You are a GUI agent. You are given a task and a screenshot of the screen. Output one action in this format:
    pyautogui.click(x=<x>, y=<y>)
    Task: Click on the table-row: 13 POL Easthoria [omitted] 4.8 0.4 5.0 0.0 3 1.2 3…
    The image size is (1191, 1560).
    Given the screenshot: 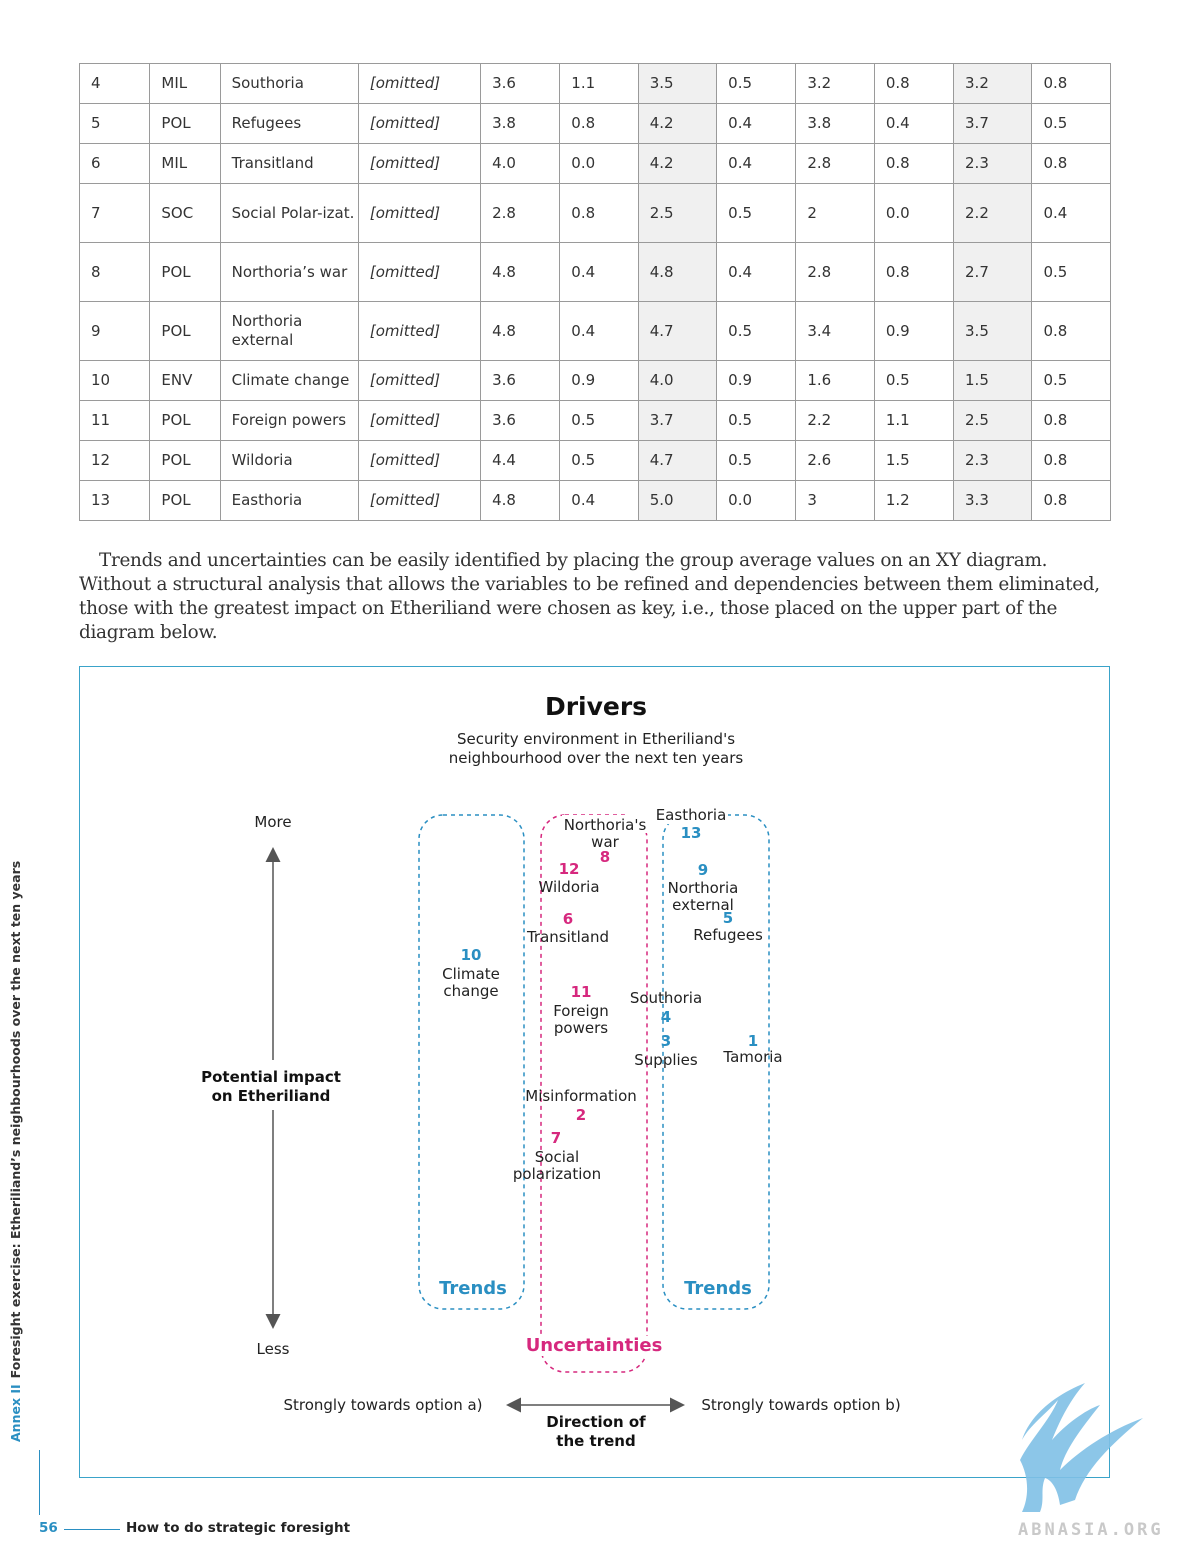 What is the action you would take?
    pyautogui.click(x=594, y=500)
    